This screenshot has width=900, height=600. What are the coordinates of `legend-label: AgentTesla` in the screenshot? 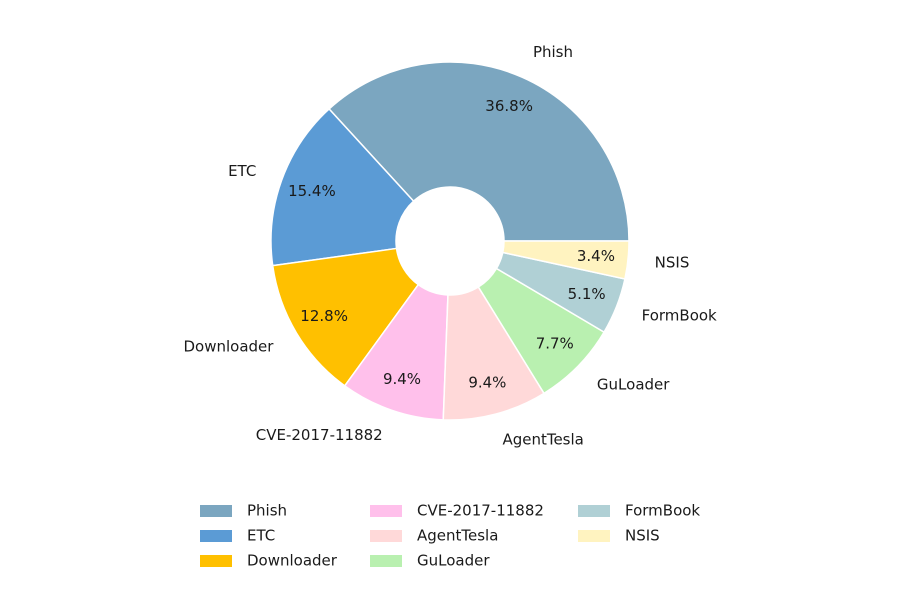 It's located at (457, 536).